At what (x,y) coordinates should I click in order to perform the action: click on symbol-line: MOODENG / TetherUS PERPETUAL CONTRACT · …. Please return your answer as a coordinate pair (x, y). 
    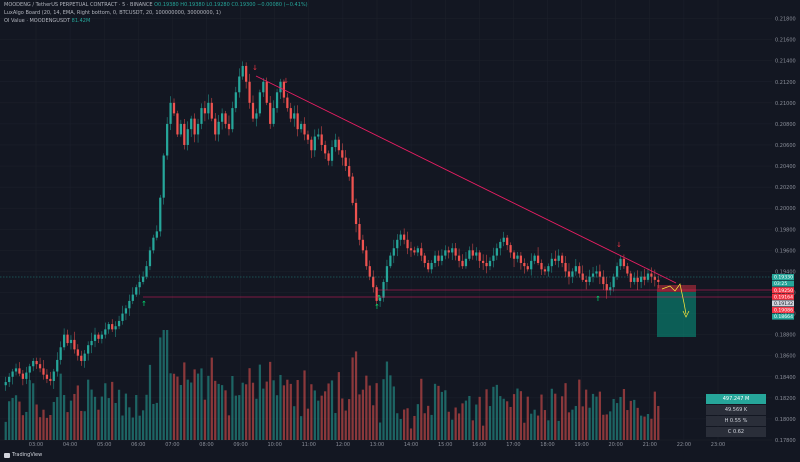
    Looking at the image, I should click on (156, 5).